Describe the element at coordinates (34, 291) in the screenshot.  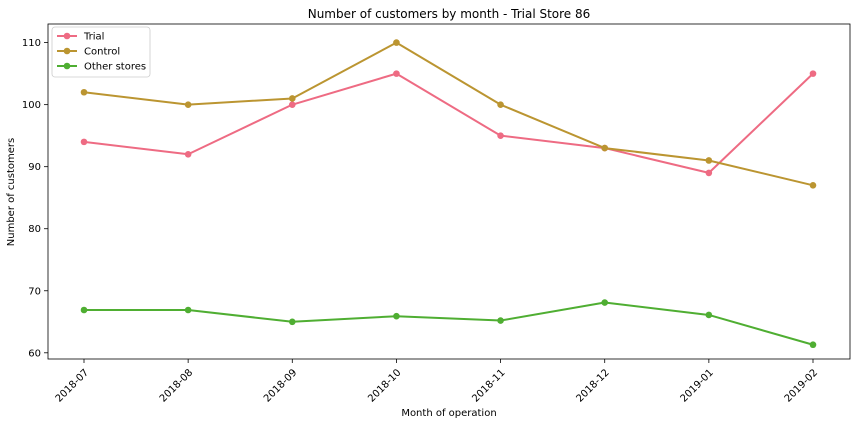
I see `y-tick-label: 70` at that location.